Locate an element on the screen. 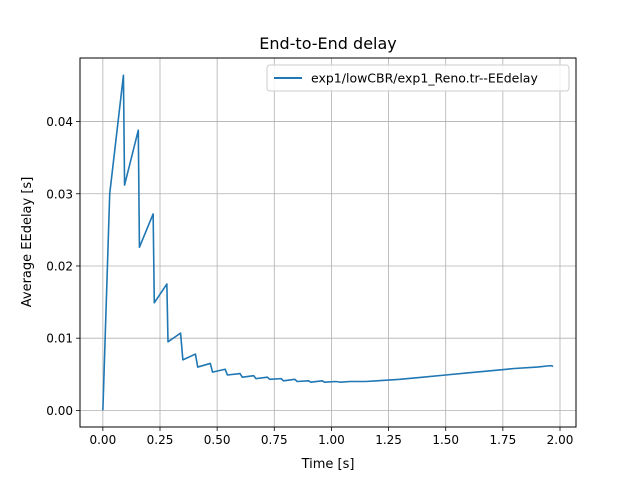  y-axis: 0.00 0.01 0.02 0.03 0.04 is located at coordinates (63, 266).